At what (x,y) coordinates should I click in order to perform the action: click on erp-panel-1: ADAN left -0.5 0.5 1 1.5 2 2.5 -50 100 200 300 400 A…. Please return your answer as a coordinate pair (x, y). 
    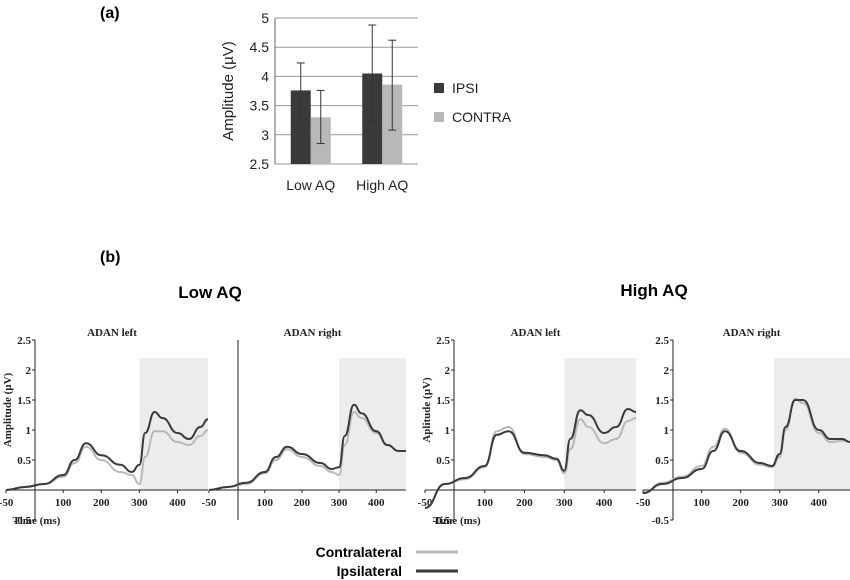
    Looking at the image, I should click on (104, 427).